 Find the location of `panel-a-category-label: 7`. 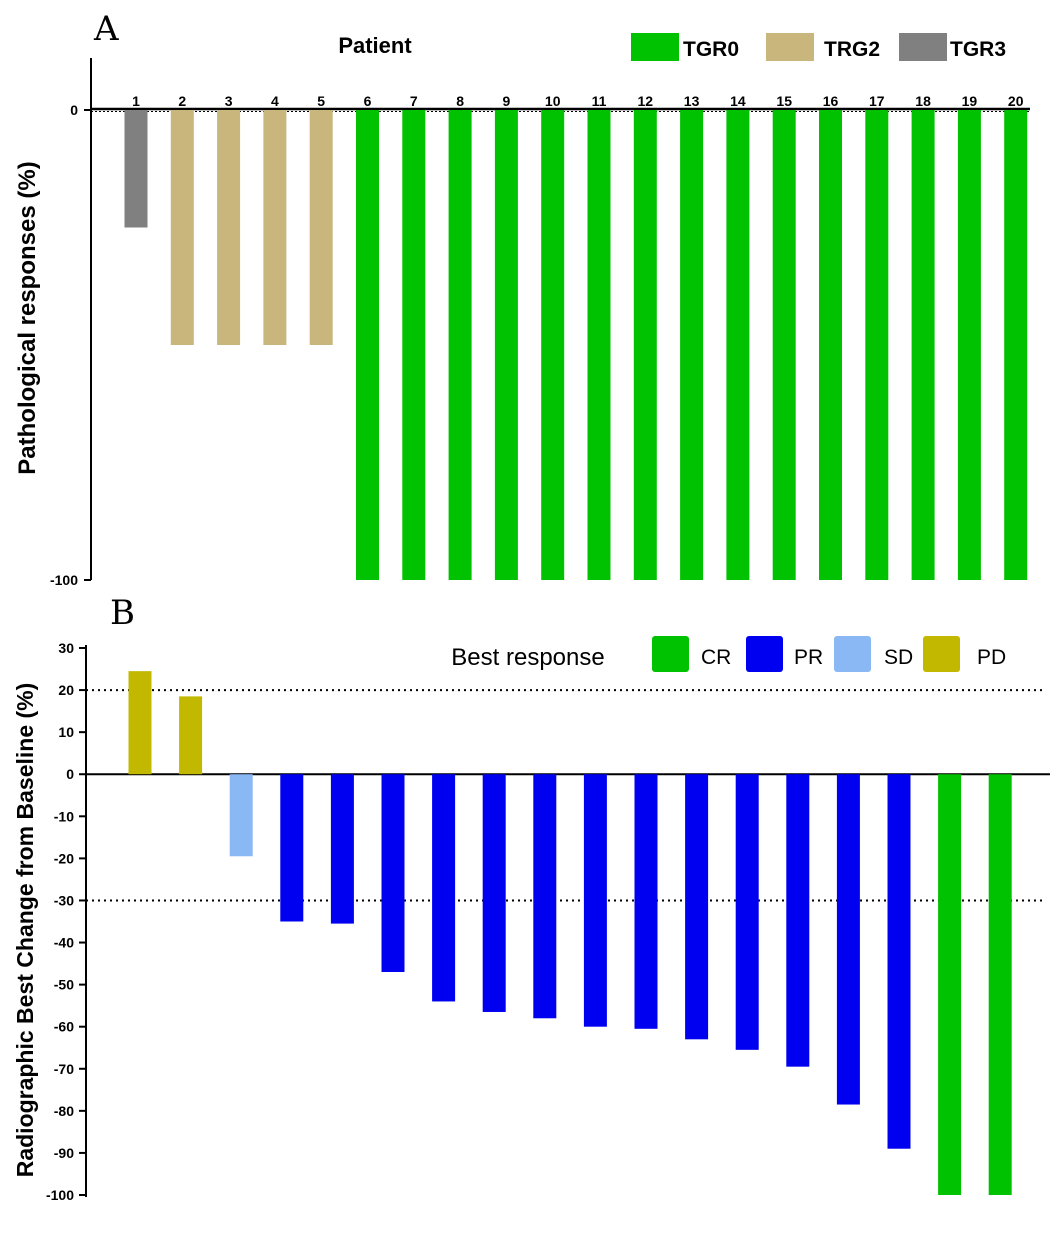

panel-a-category-label: 7 is located at coordinates (414, 101).